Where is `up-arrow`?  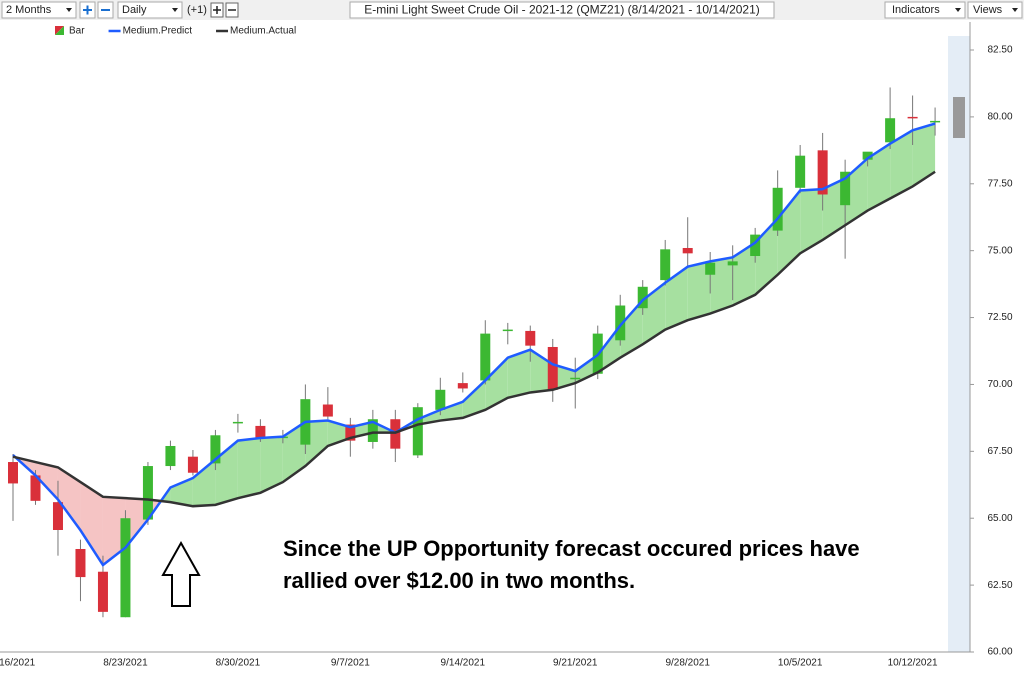
up-arrow is located at coordinates (181, 573).